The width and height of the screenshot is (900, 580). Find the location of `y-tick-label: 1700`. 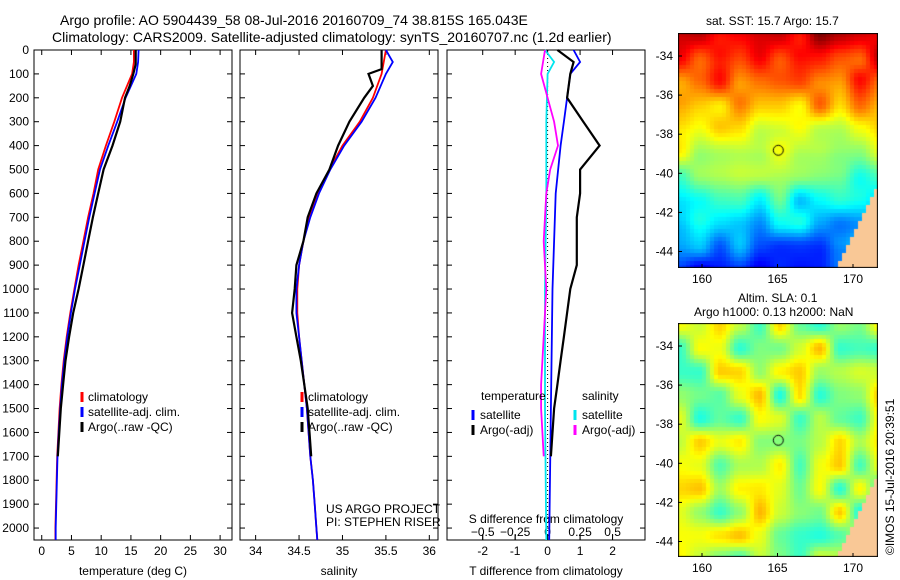

y-tick-label: 1700 is located at coordinates (15, 456).